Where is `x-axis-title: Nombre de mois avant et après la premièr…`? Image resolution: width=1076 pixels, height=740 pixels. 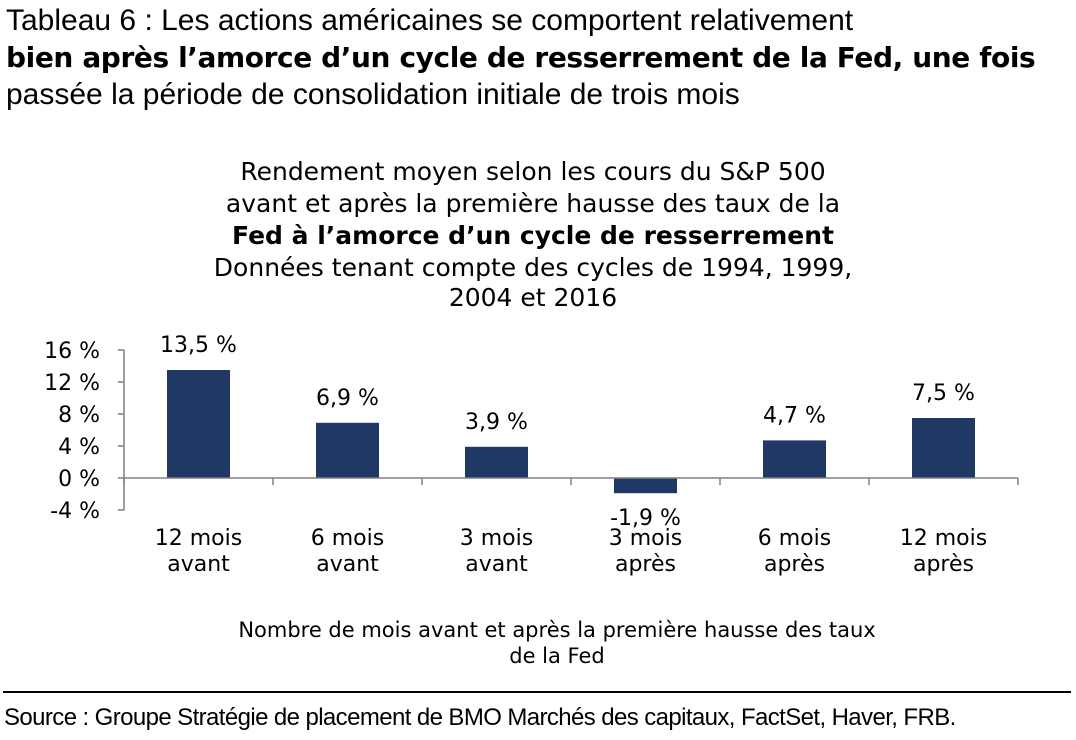 x-axis-title: Nombre de mois avant et après la premièr… is located at coordinates (556, 643).